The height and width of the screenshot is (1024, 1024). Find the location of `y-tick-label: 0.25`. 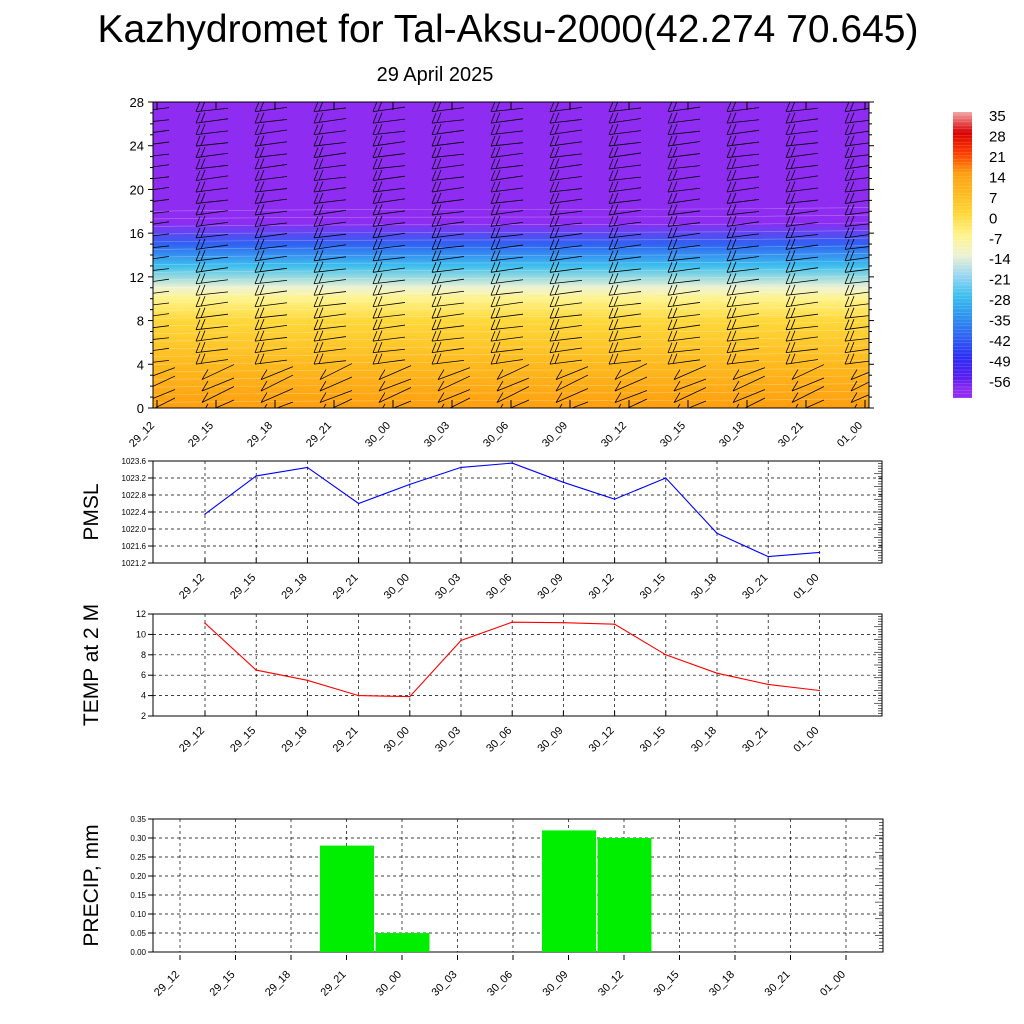

y-tick-label: 0.25 is located at coordinates (138, 857).